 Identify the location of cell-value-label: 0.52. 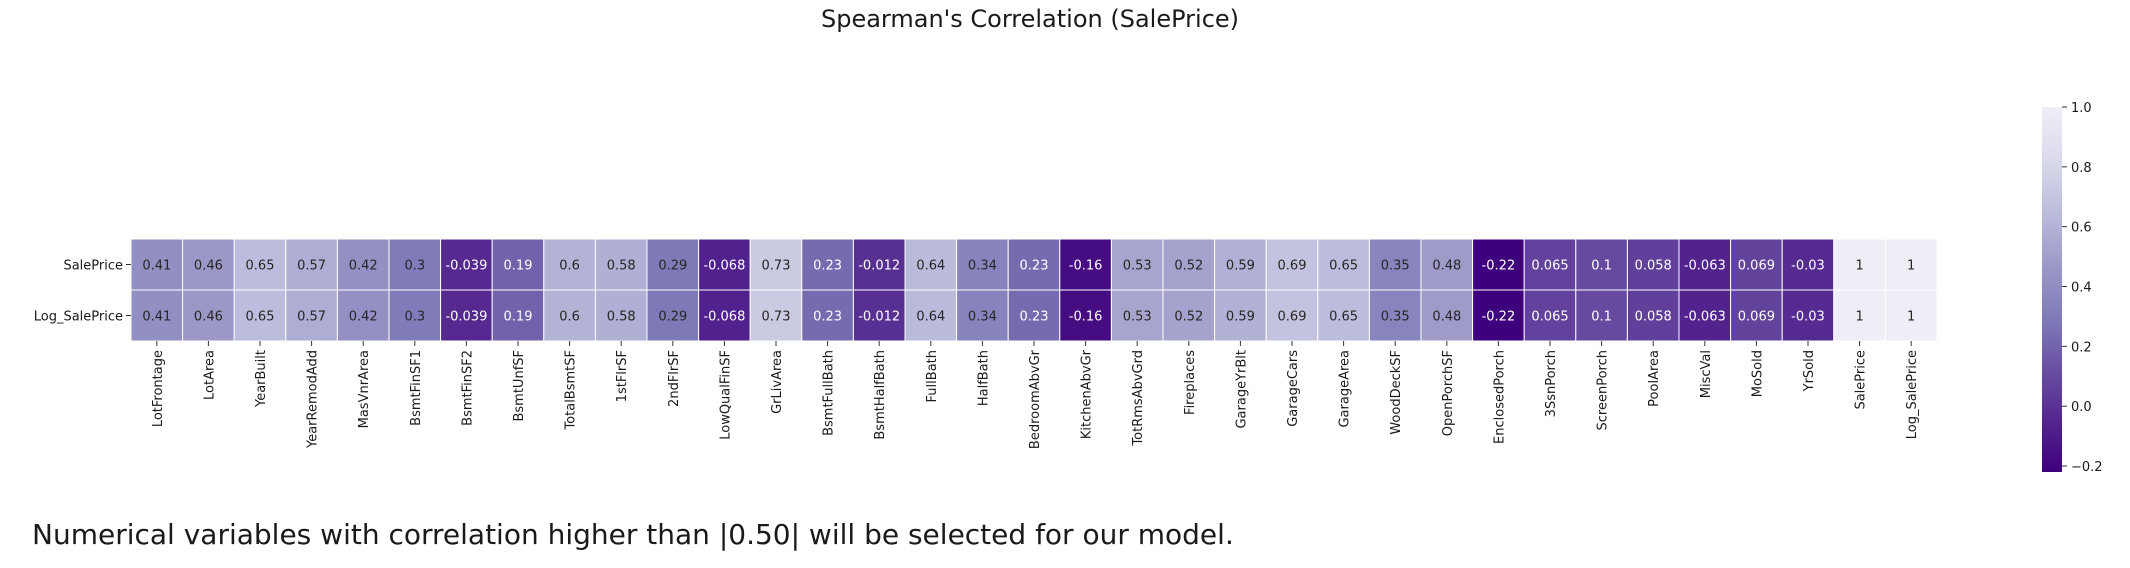
(1188, 266).